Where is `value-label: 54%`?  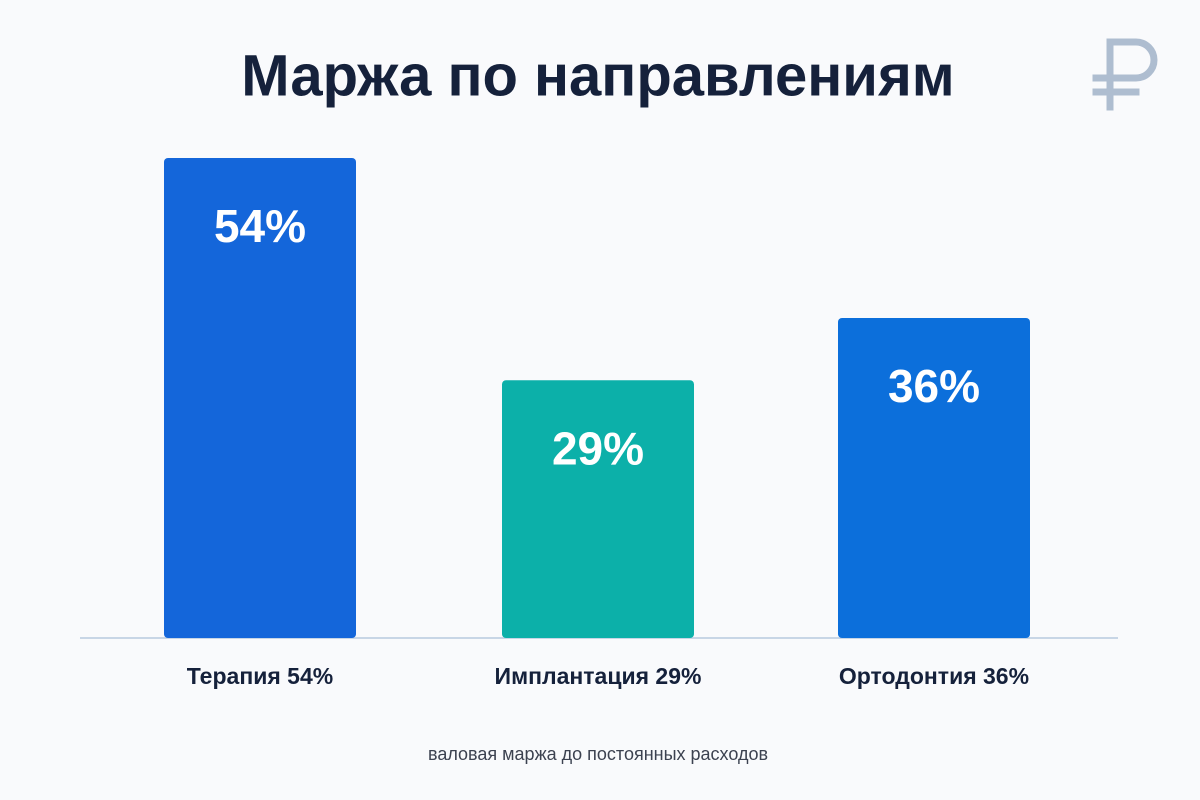 value-label: 54% is located at coordinates (260, 226).